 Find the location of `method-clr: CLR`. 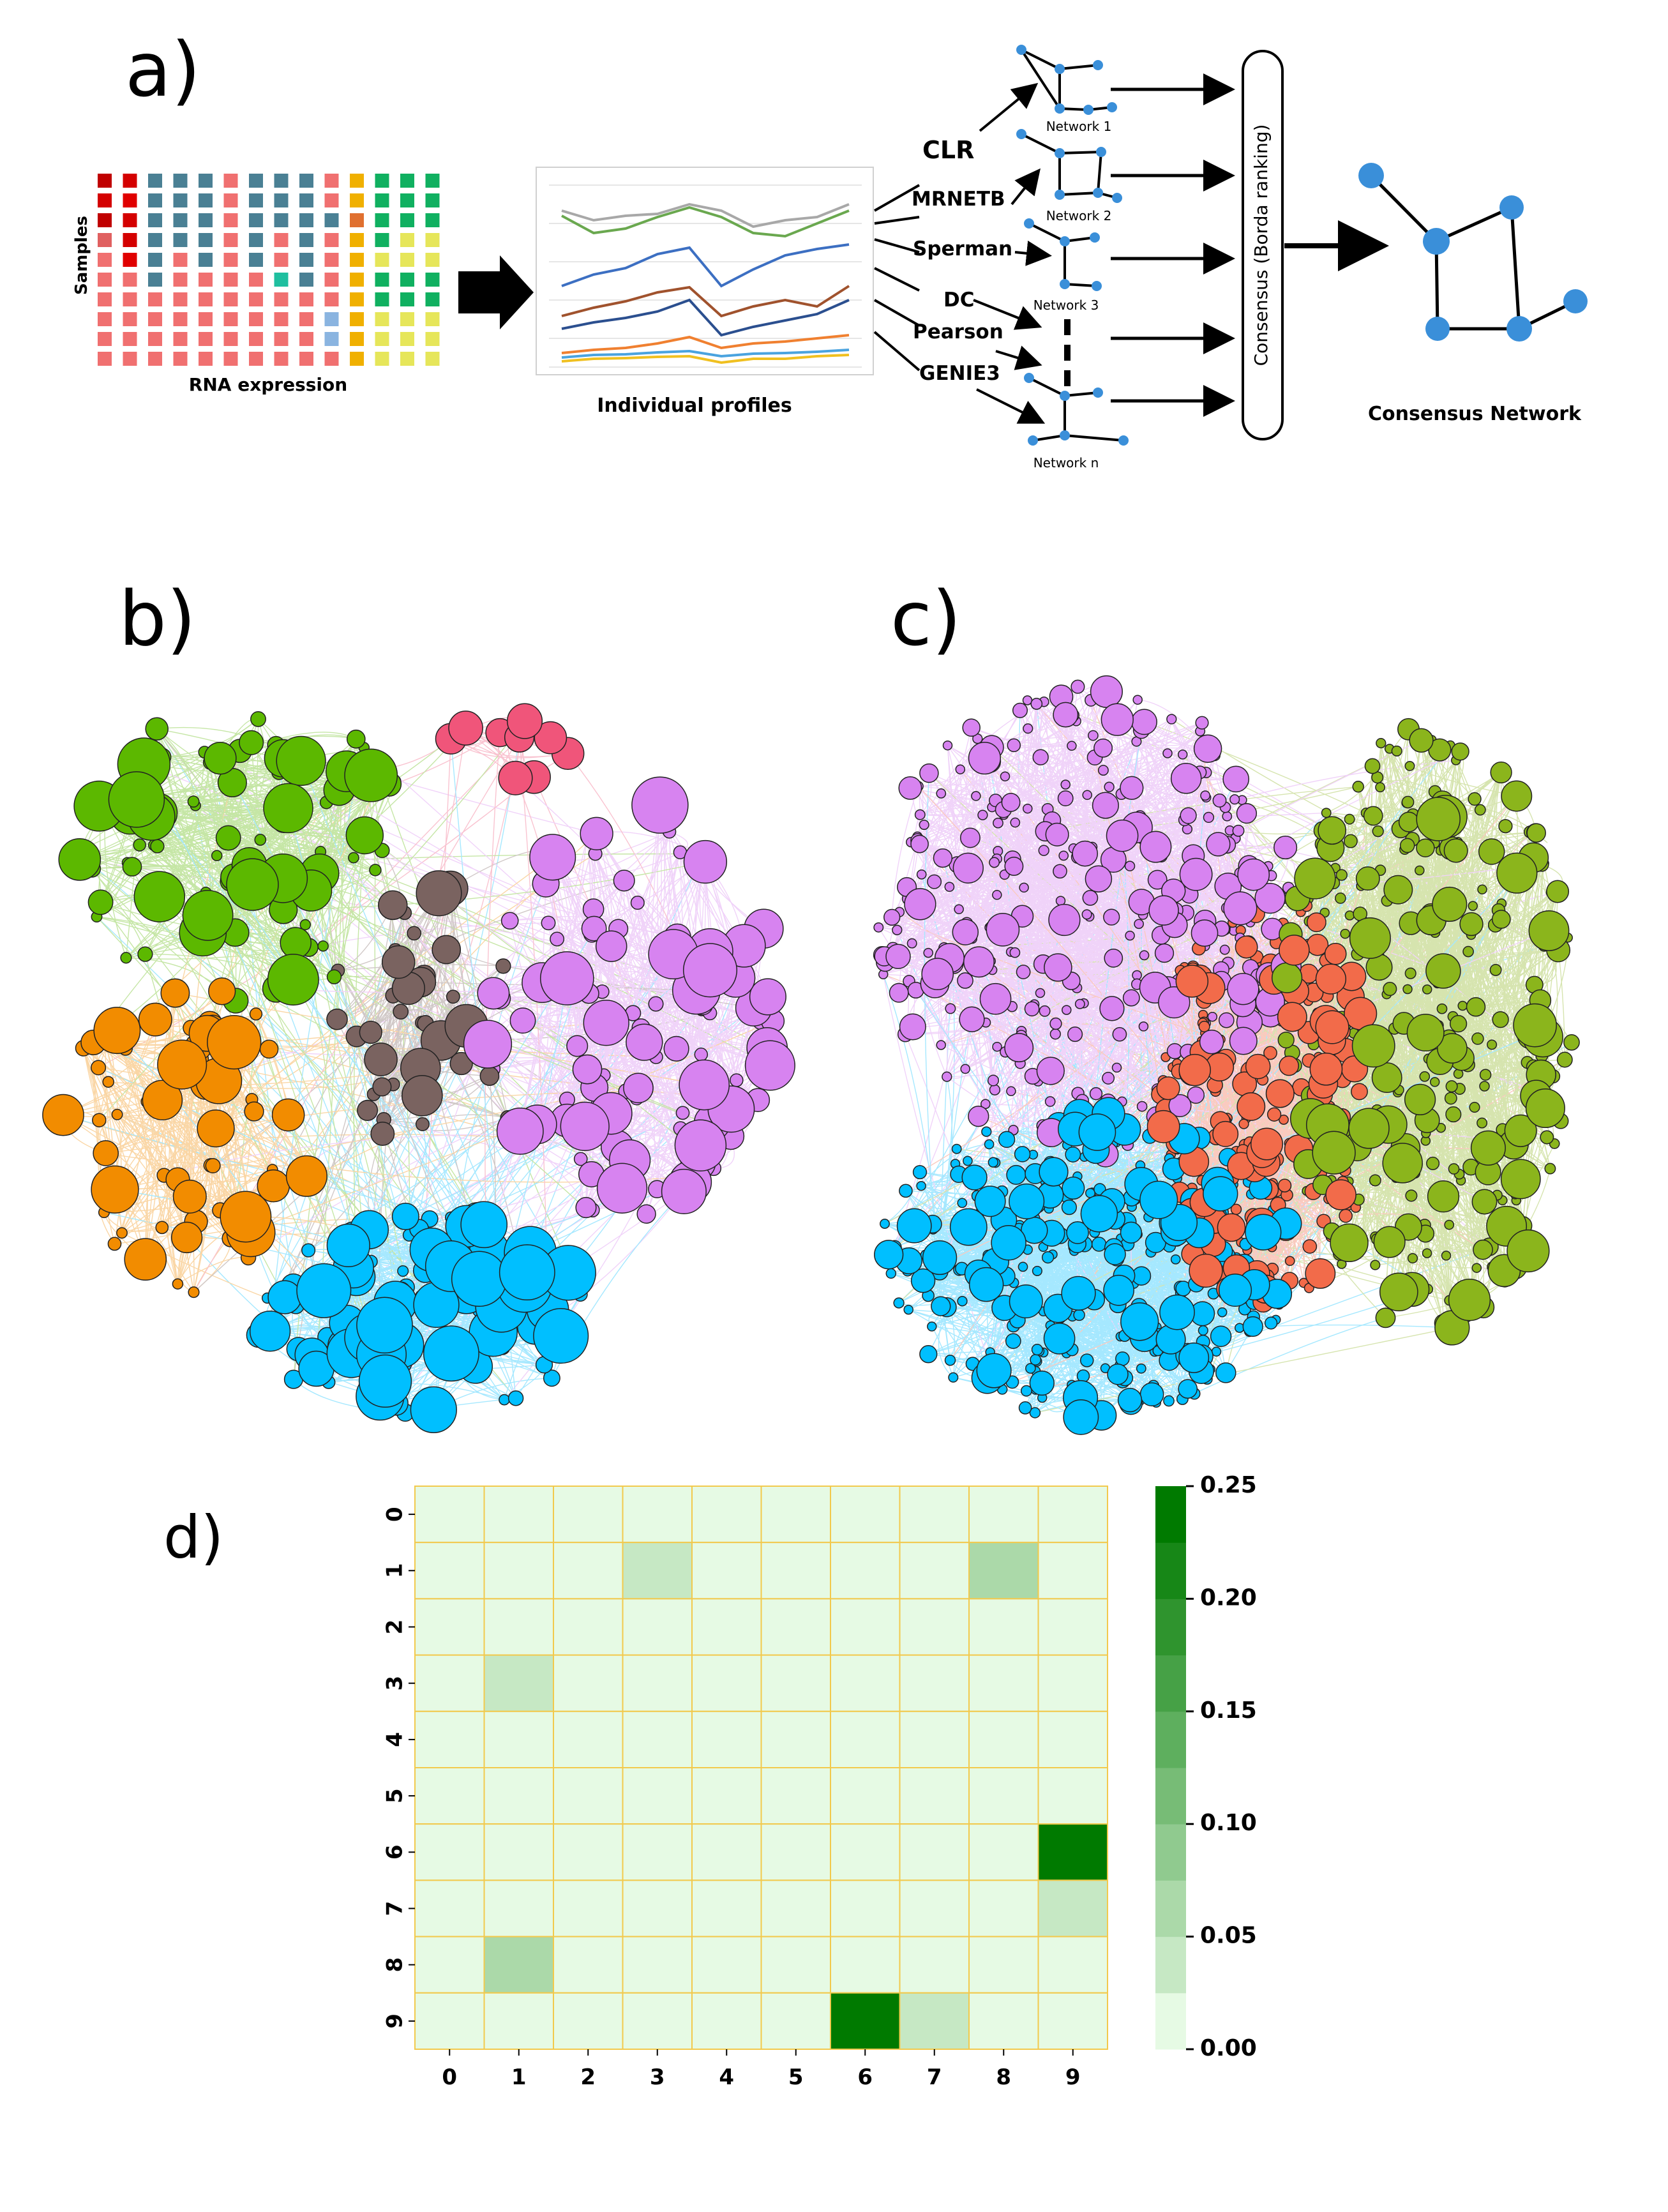

method-clr: CLR is located at coordinates (948, 150).